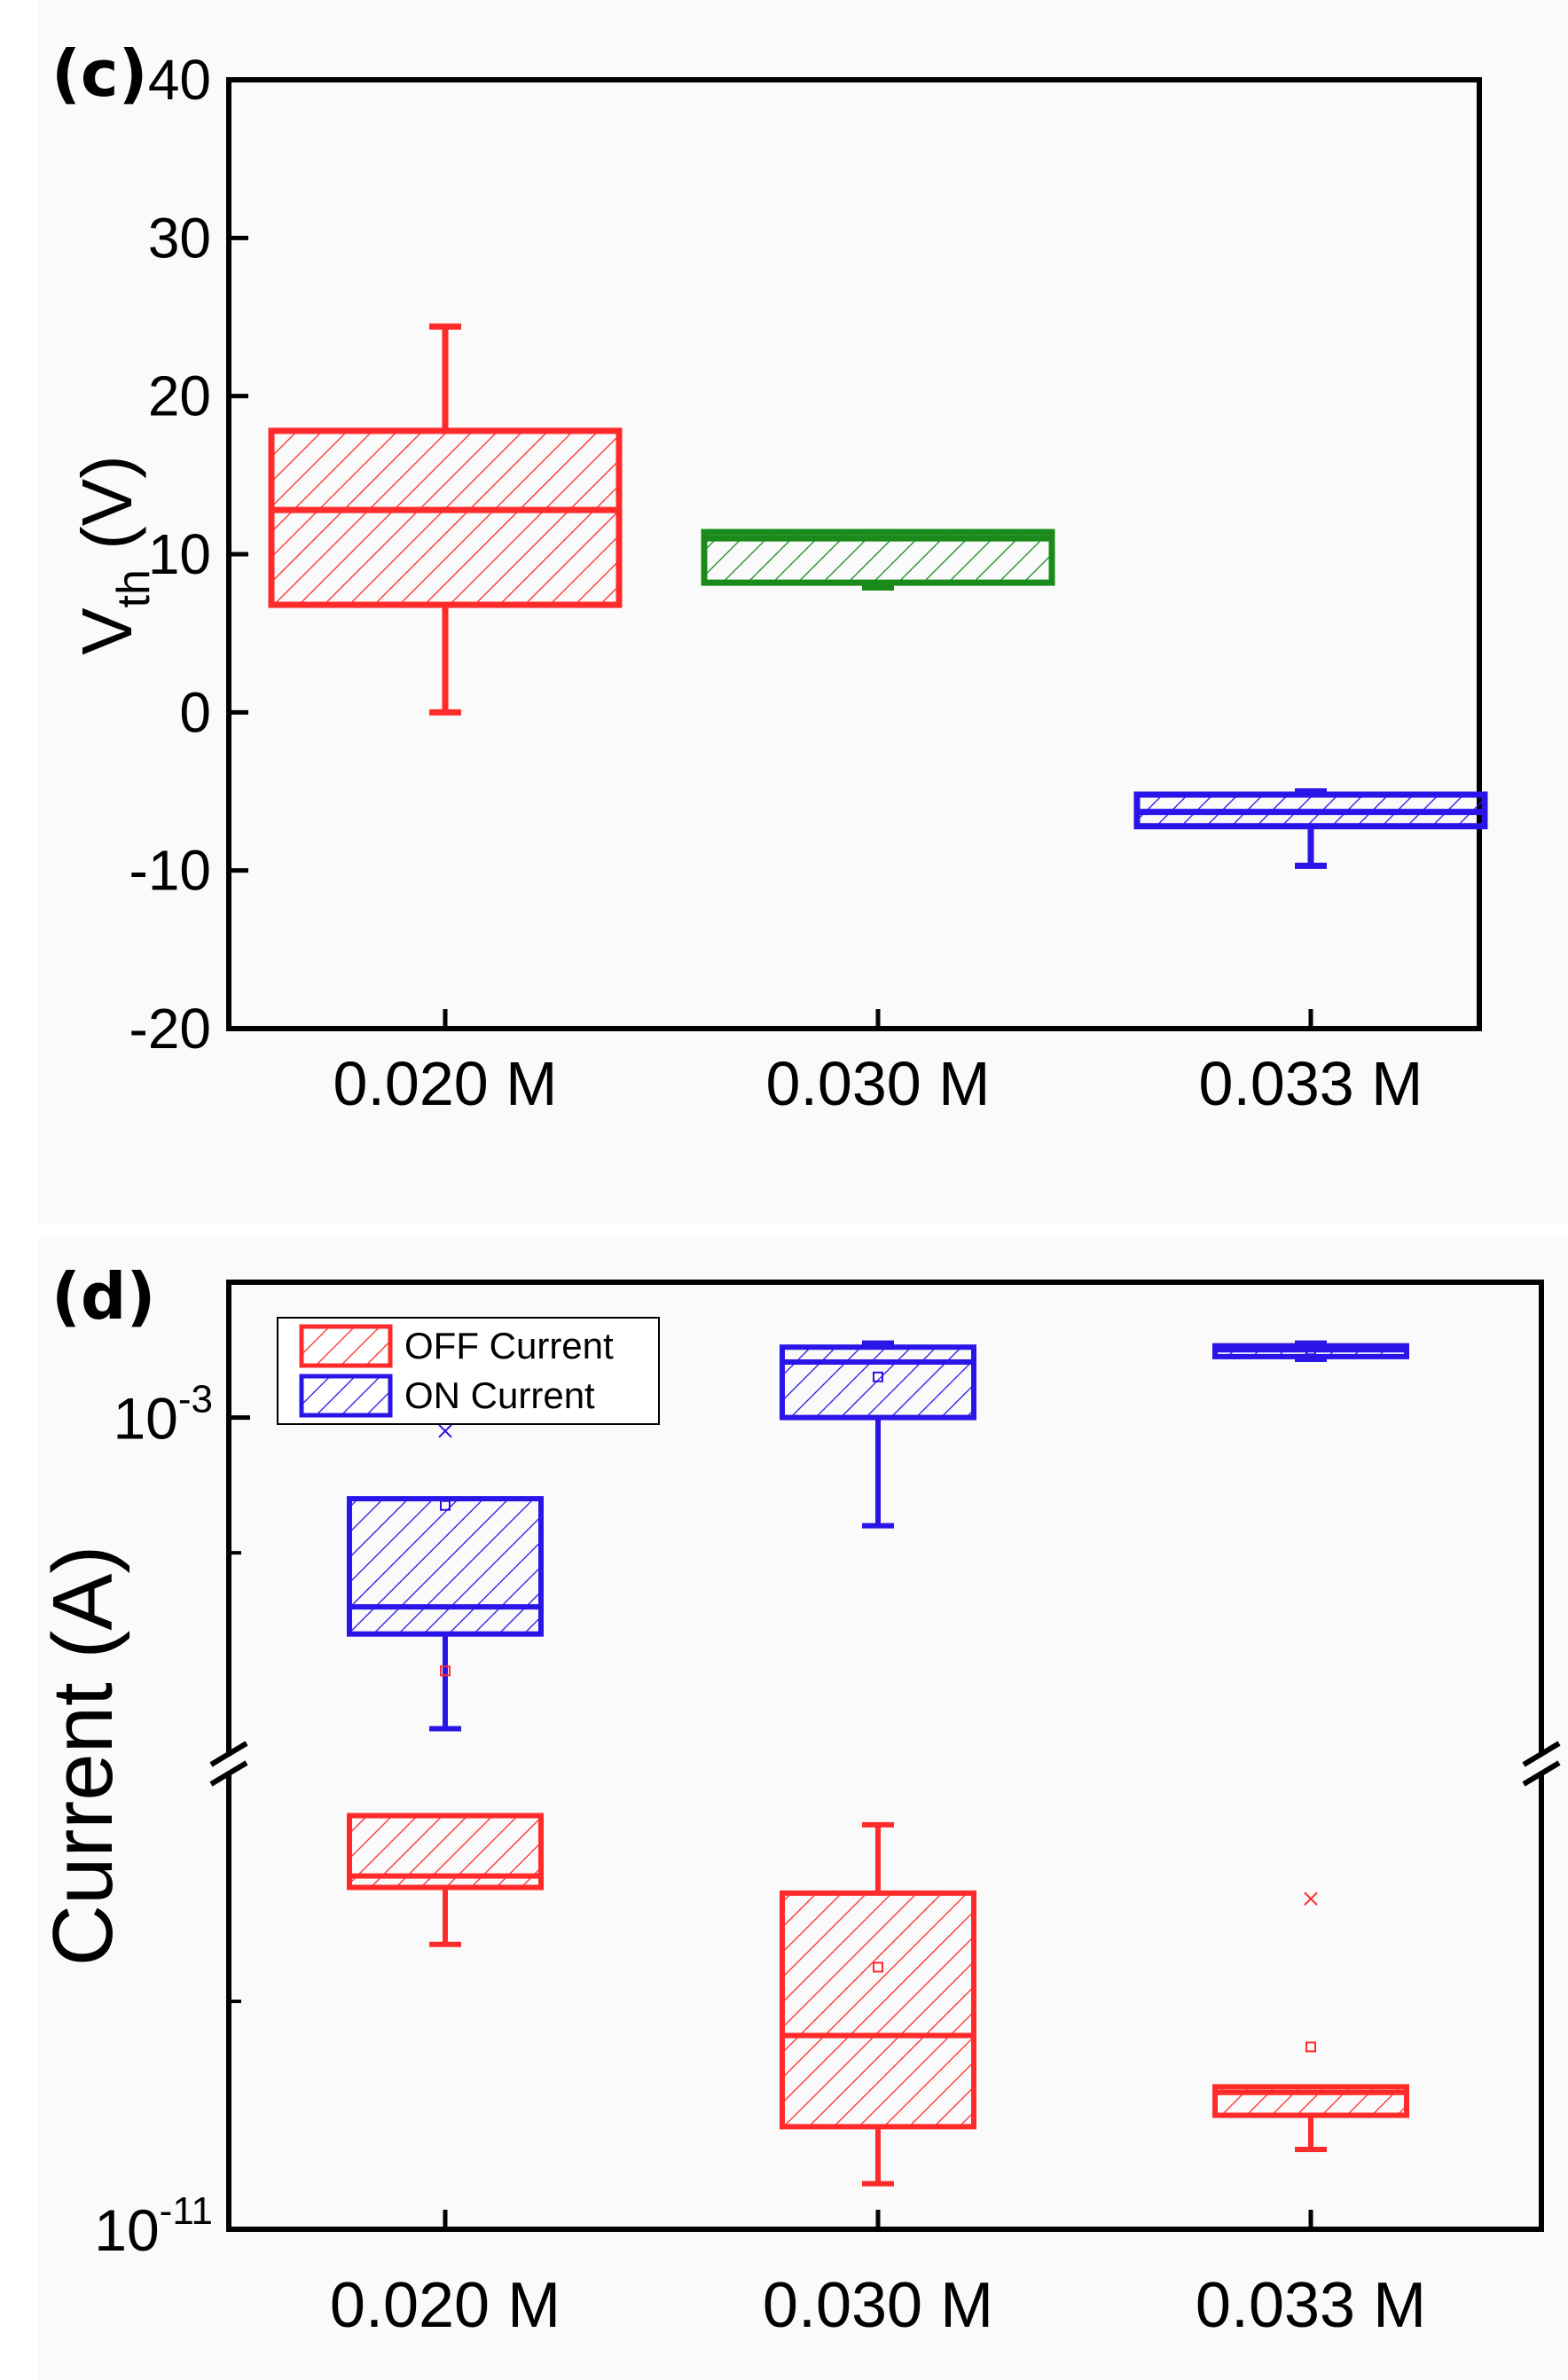 Image resolution: width=1568 pixels, height=2380 pixels. I want to click on panel-d-y-axis: 10-310-11, so click(172, 1820).